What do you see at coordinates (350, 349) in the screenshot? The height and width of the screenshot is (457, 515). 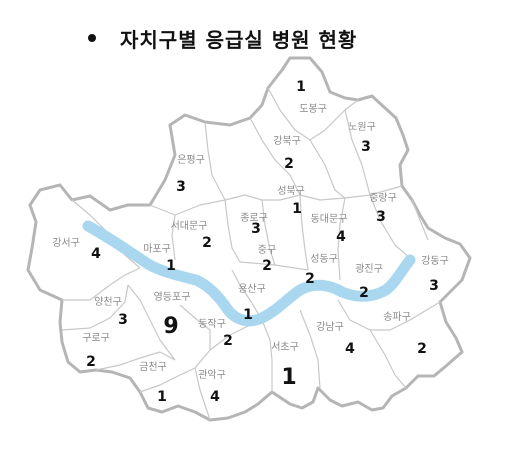 I see `district-value-gangnam: 4` at bounding box center [350, 349].